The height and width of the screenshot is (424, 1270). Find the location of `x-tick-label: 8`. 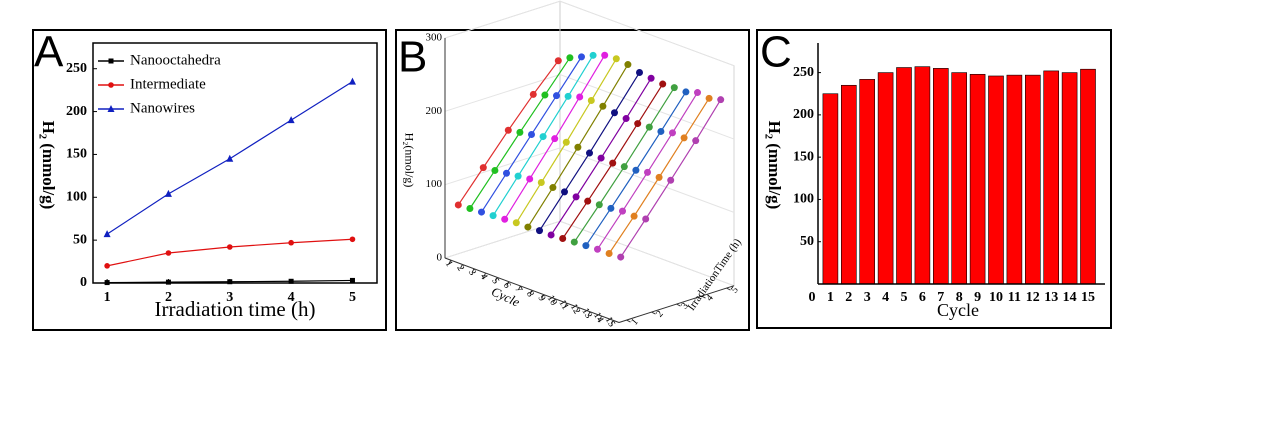

x-tick-label: 8 is located at coordinates (959, 297).